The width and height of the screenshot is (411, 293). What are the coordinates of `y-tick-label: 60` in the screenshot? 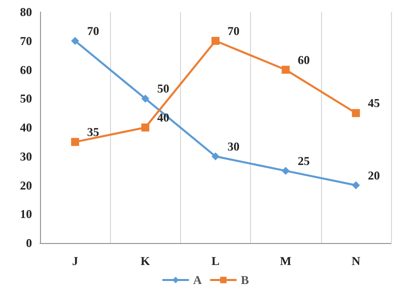 It's located at (26, 69).